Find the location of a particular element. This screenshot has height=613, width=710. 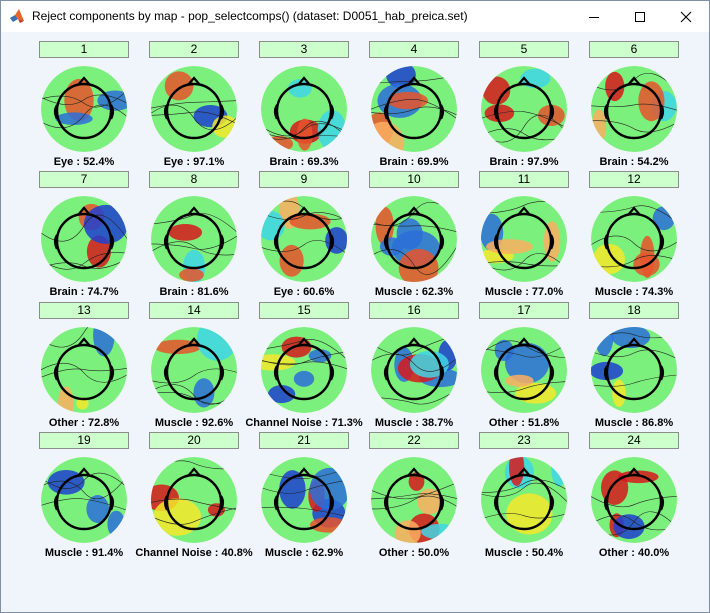

maximize-icon is located at coordinates (640, 16).